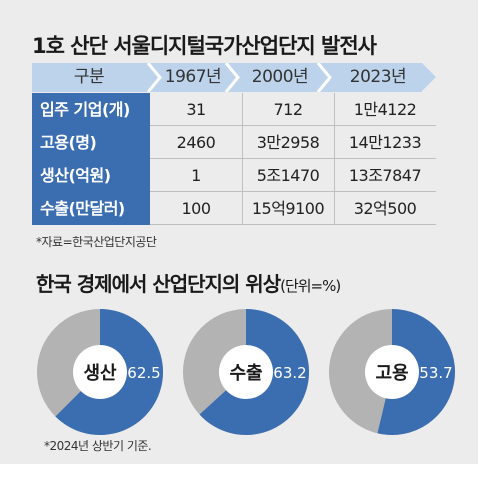  I want to click on pie-category-label: 수출, so click(245, 373).